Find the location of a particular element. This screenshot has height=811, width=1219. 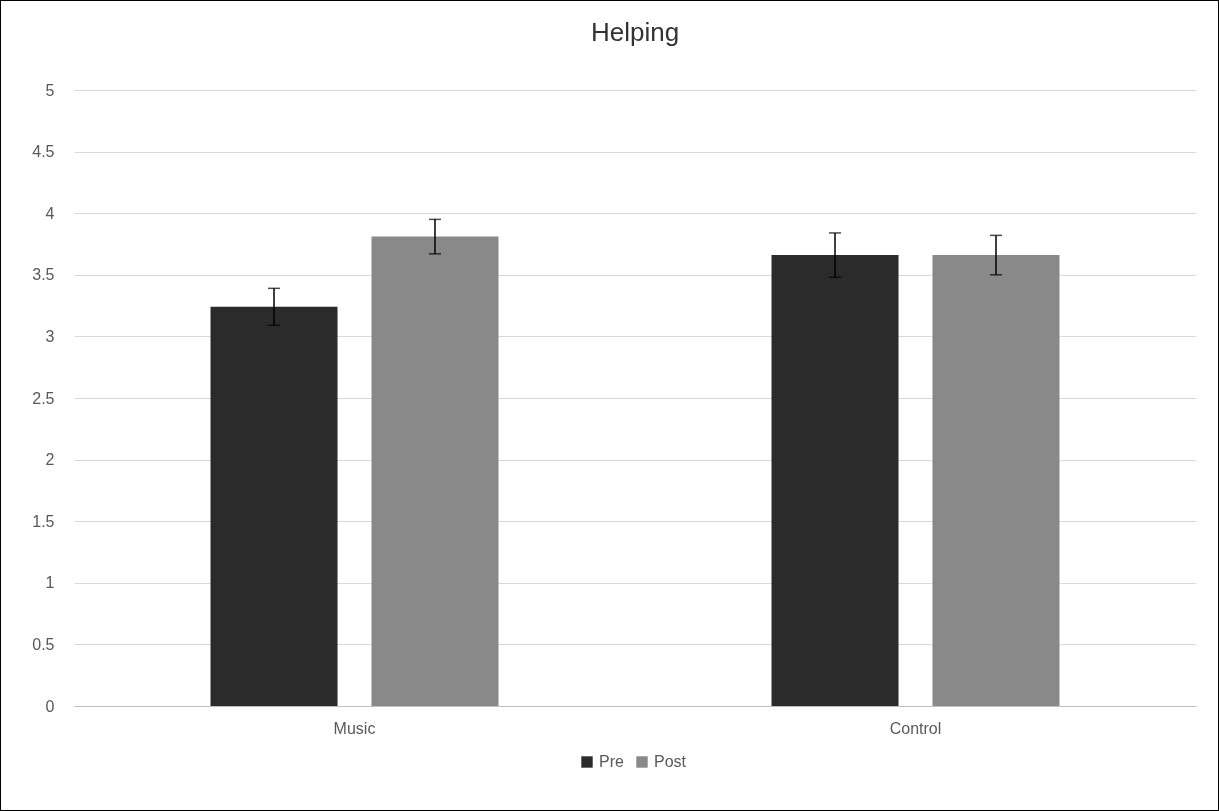

y-tick-label: 0.5 is located at coordinates (43, 644).